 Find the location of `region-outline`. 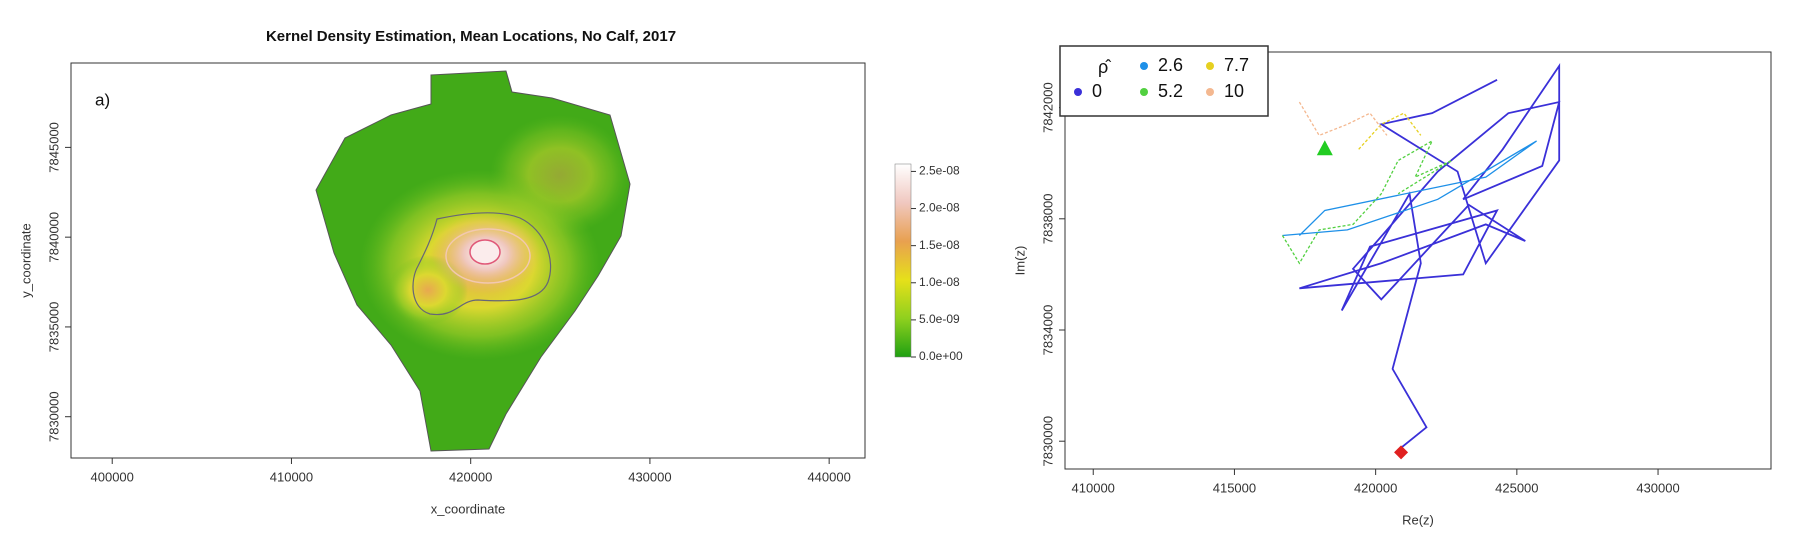

region-outline is located at coordinates (473, 261).